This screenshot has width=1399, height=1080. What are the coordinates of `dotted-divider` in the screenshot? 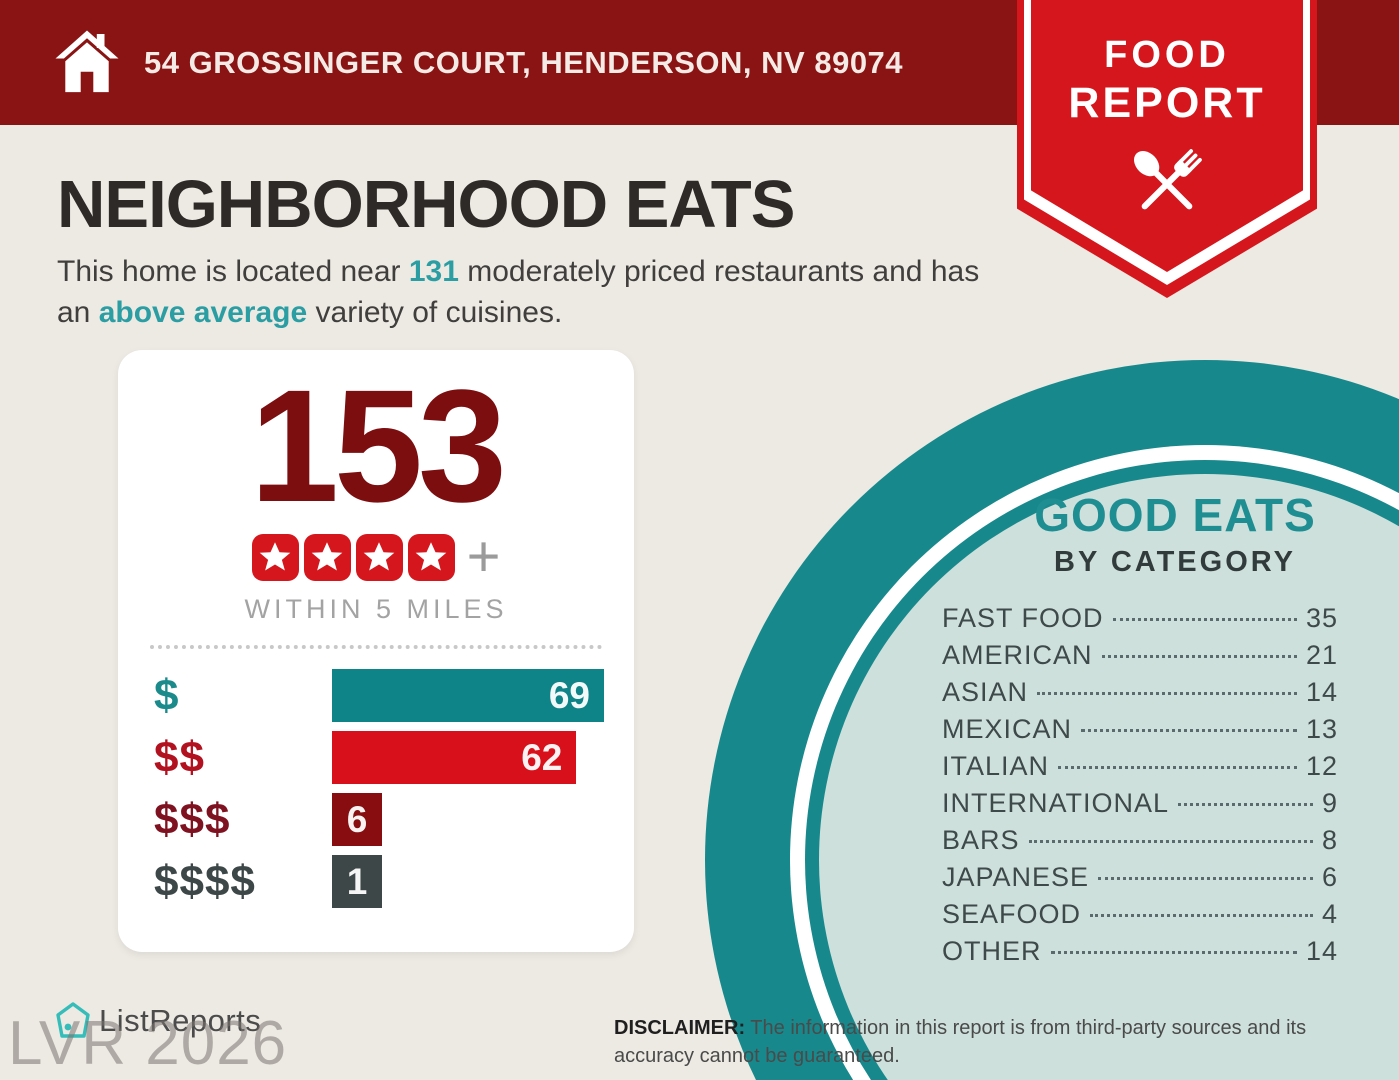 It's located at (376, 647).